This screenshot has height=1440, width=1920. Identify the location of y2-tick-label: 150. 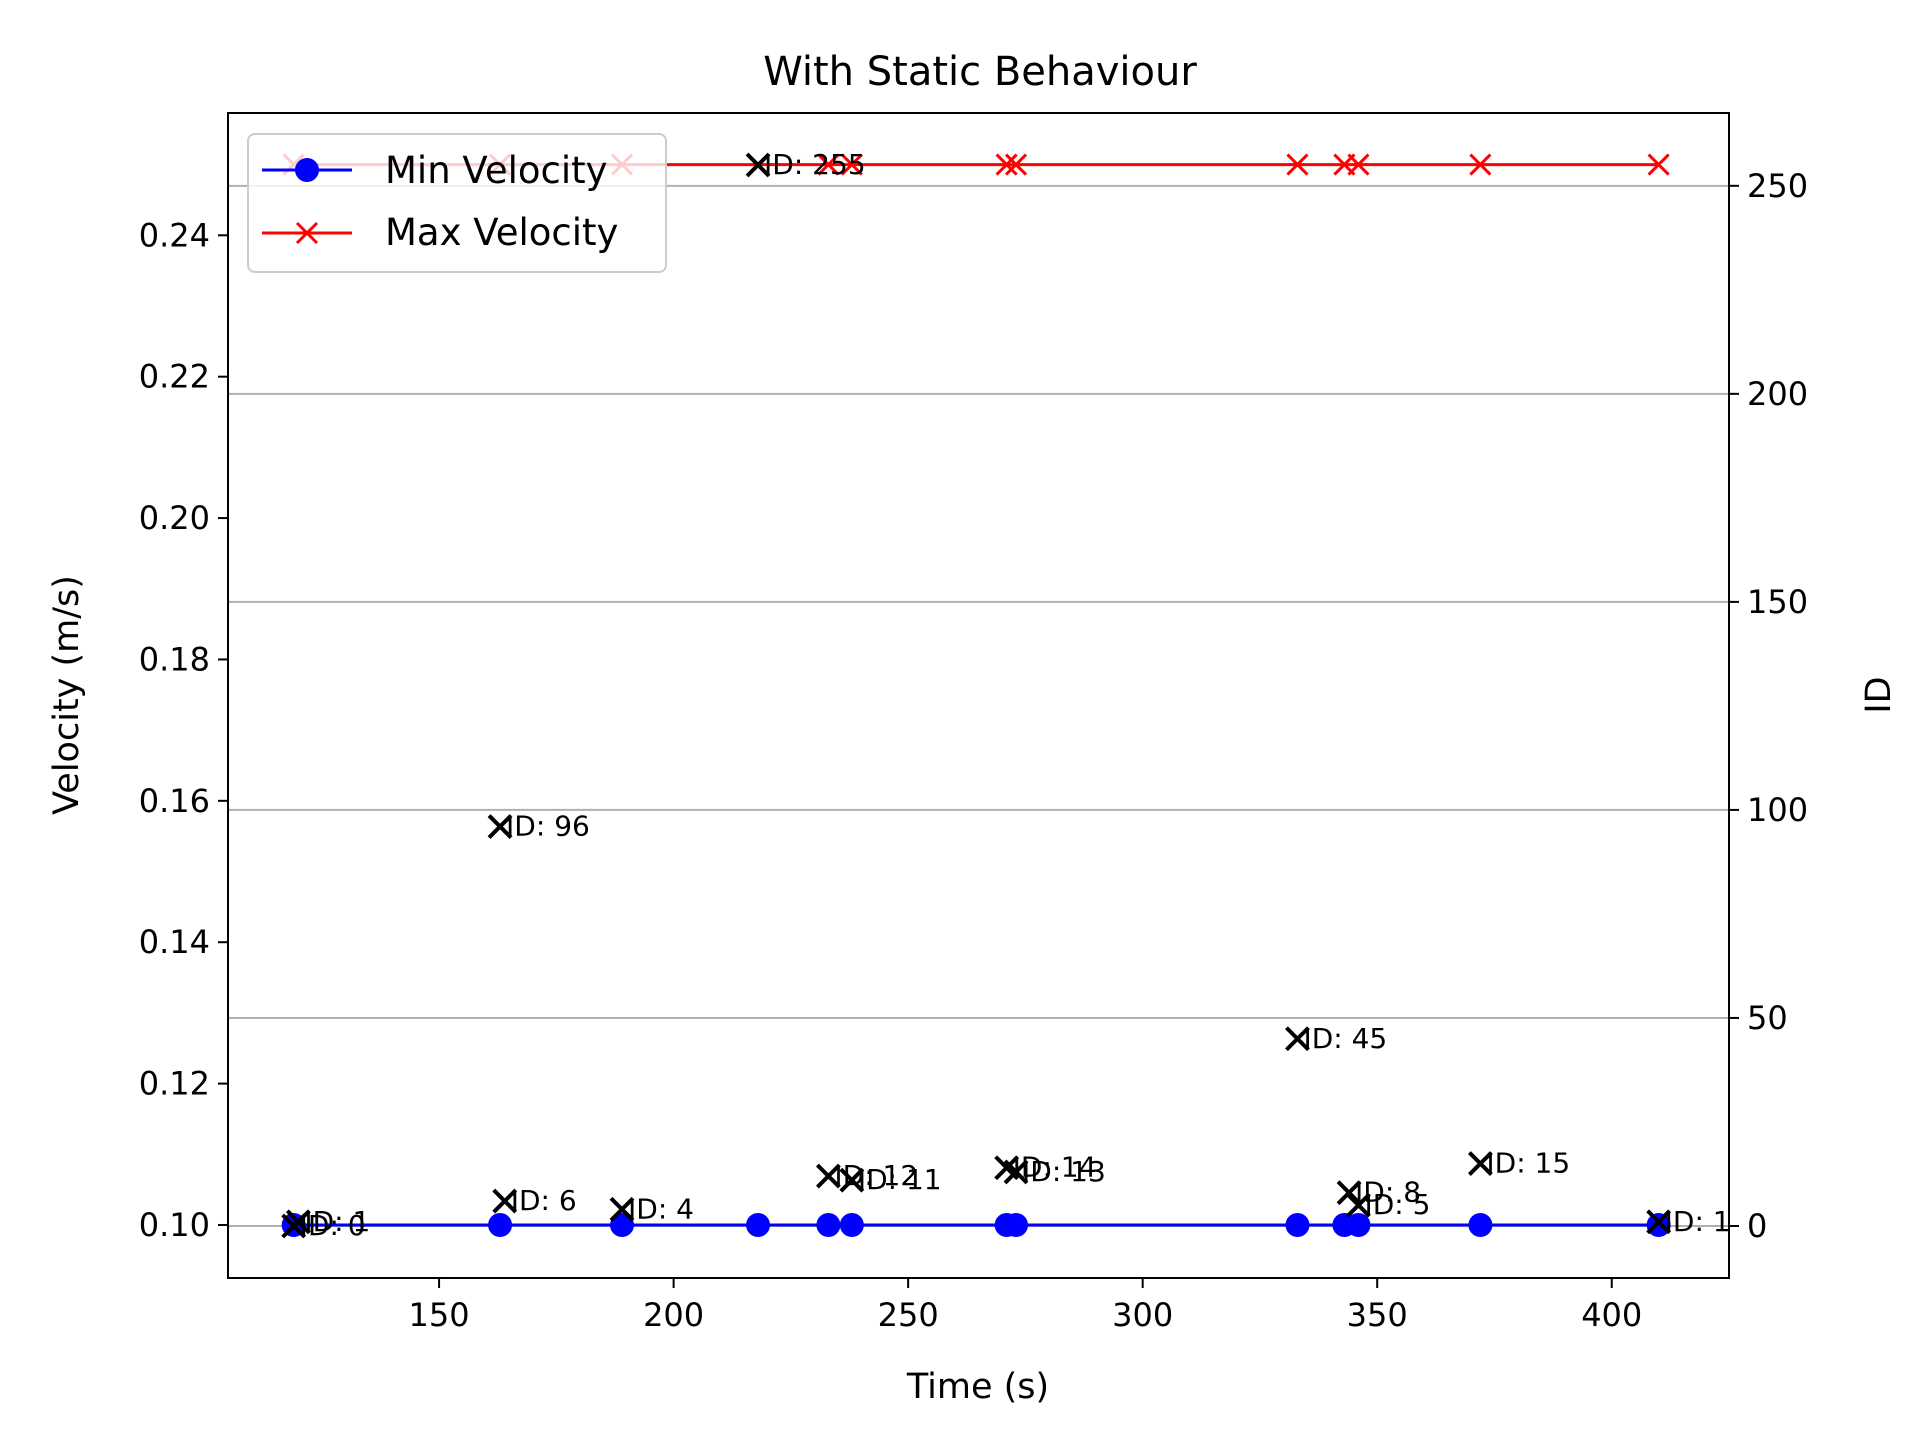
(1777, 602).